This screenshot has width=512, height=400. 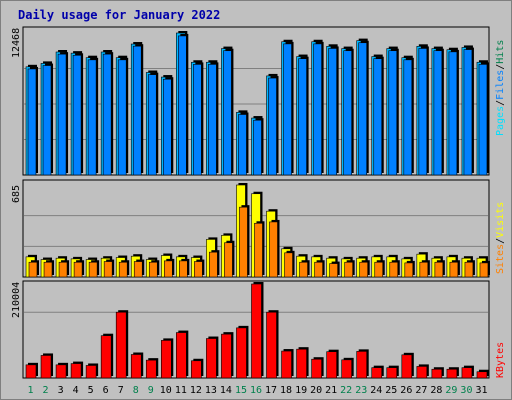 What do you see at coordinates (46, 390) in the screenshot?
I see `day-label-2: 2` at bounding box center [46, 390].